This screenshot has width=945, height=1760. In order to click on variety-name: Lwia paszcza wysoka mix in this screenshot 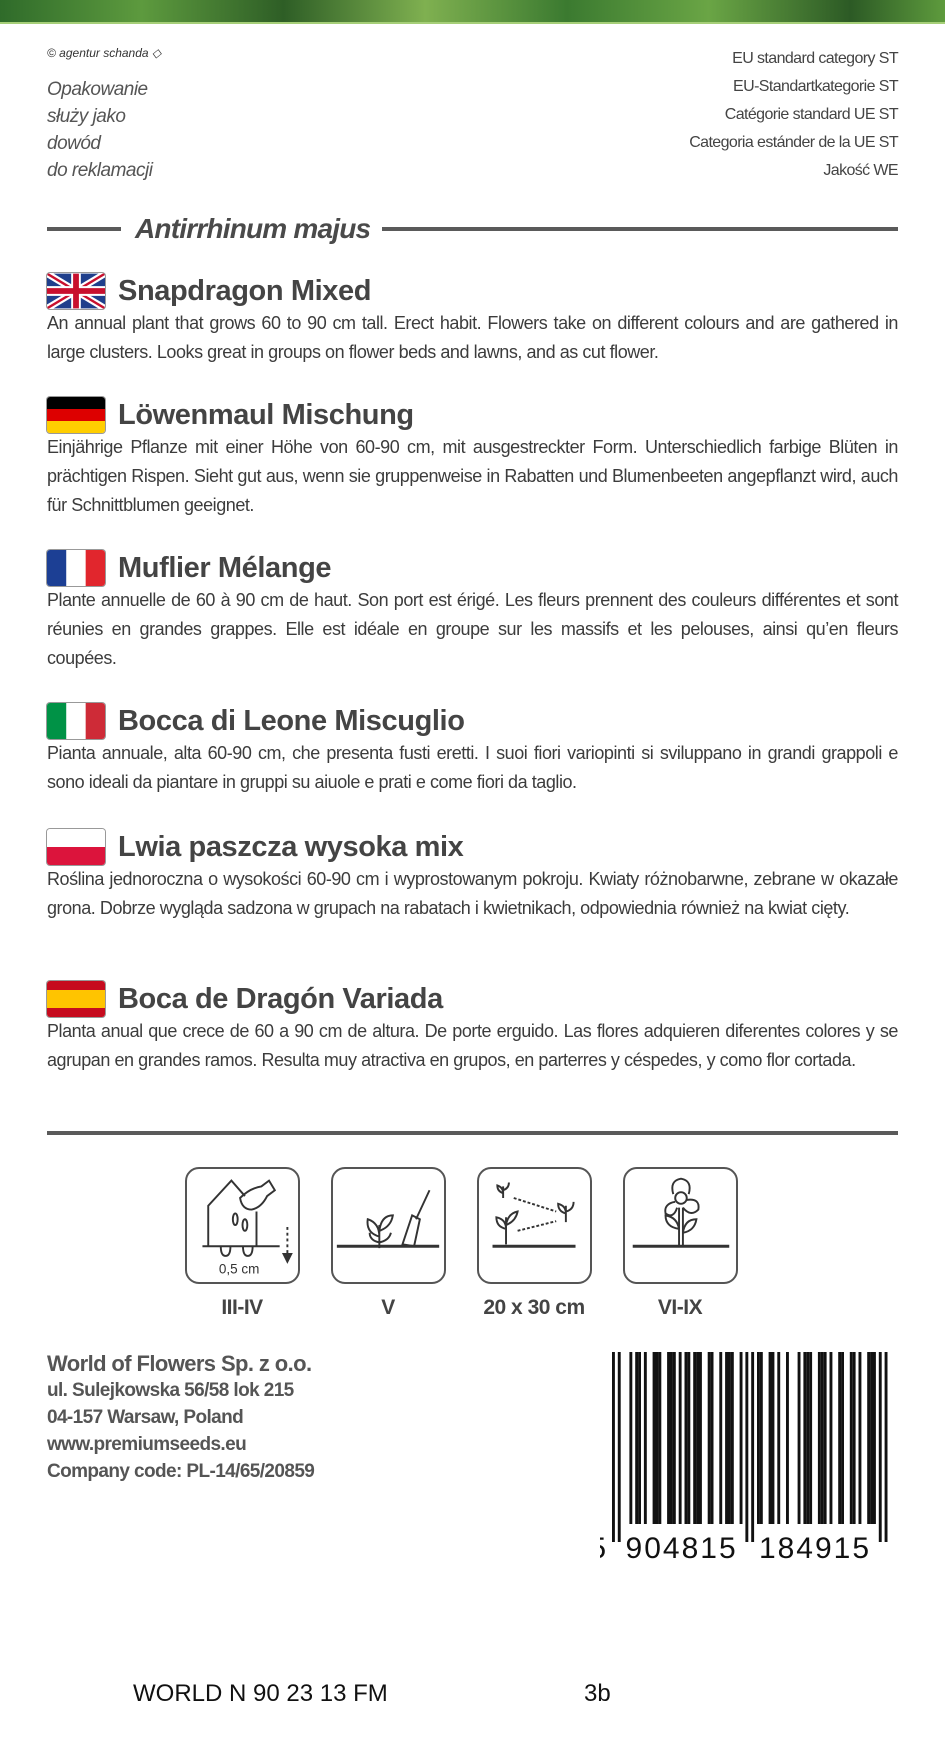, I will do `click(291, 846)`.